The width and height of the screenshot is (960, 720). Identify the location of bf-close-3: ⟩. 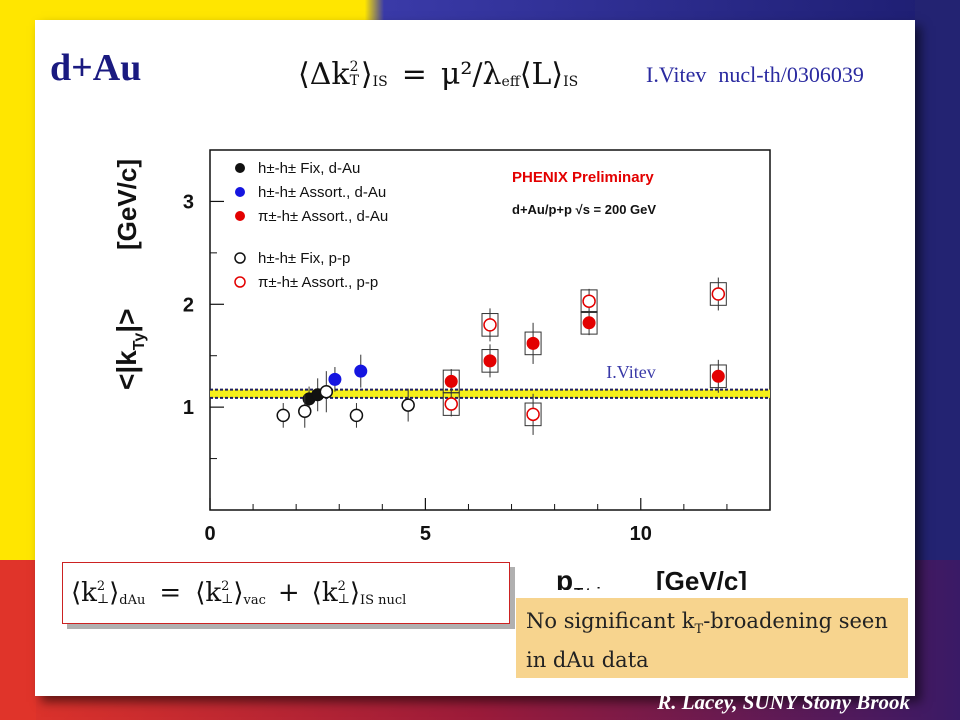
(354, 593).